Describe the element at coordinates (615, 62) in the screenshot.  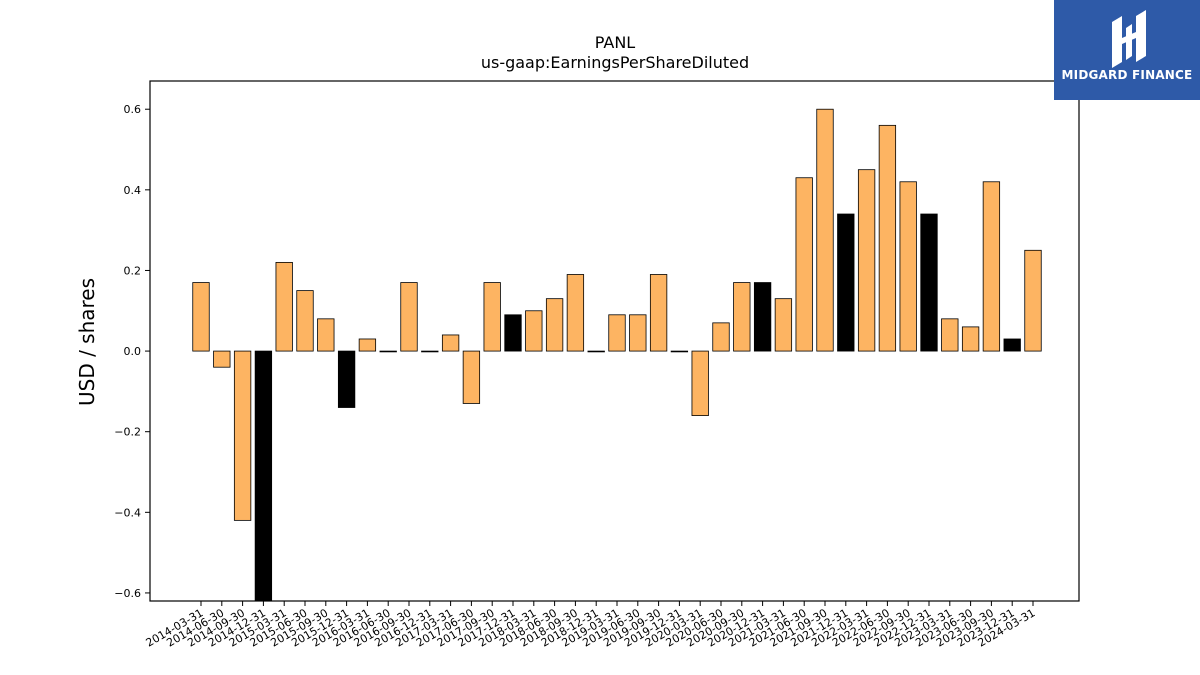
I see `chart-subtitle: us-gaap:EarningsPerShareDiluted` at that location.